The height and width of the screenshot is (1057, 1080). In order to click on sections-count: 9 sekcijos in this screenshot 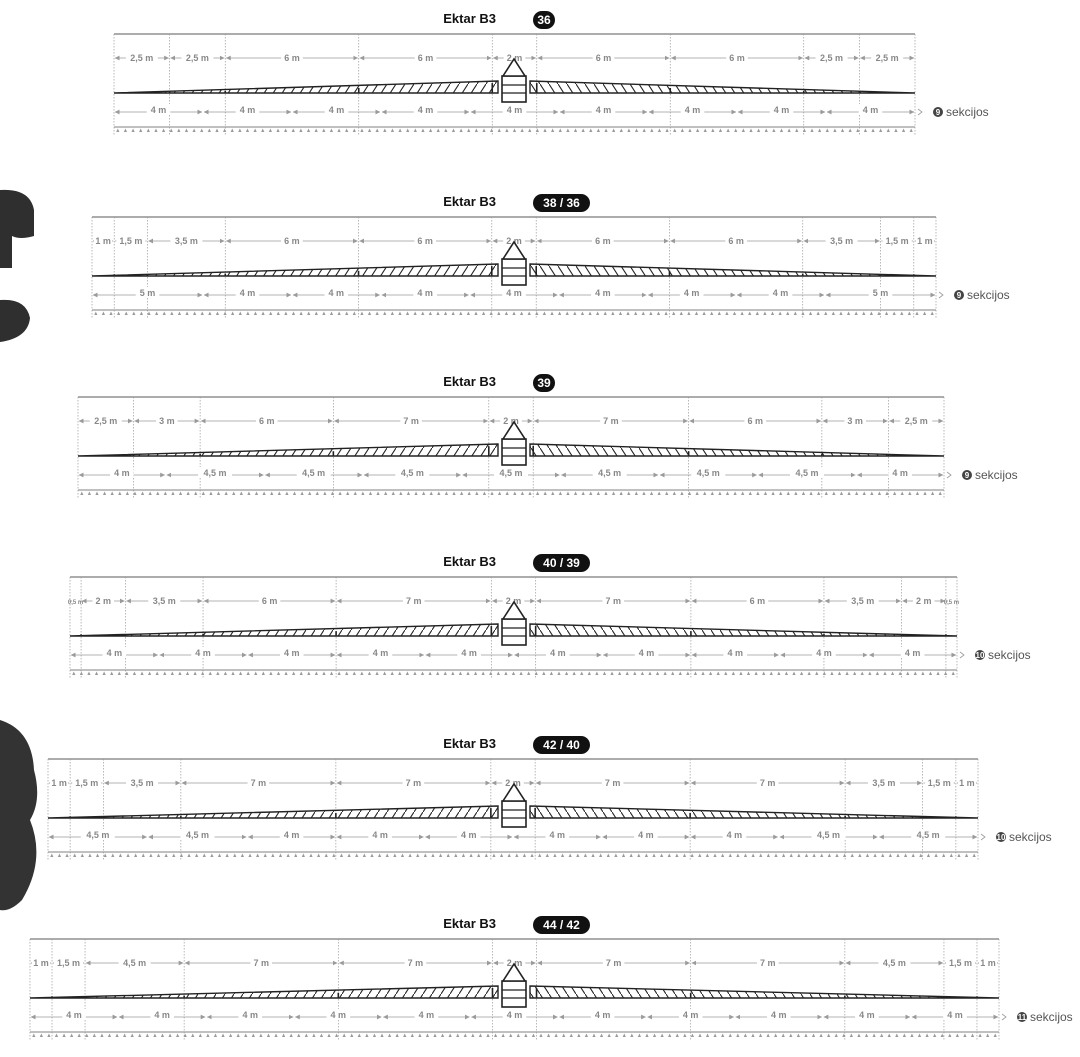, I will do `click(982, 475)`.